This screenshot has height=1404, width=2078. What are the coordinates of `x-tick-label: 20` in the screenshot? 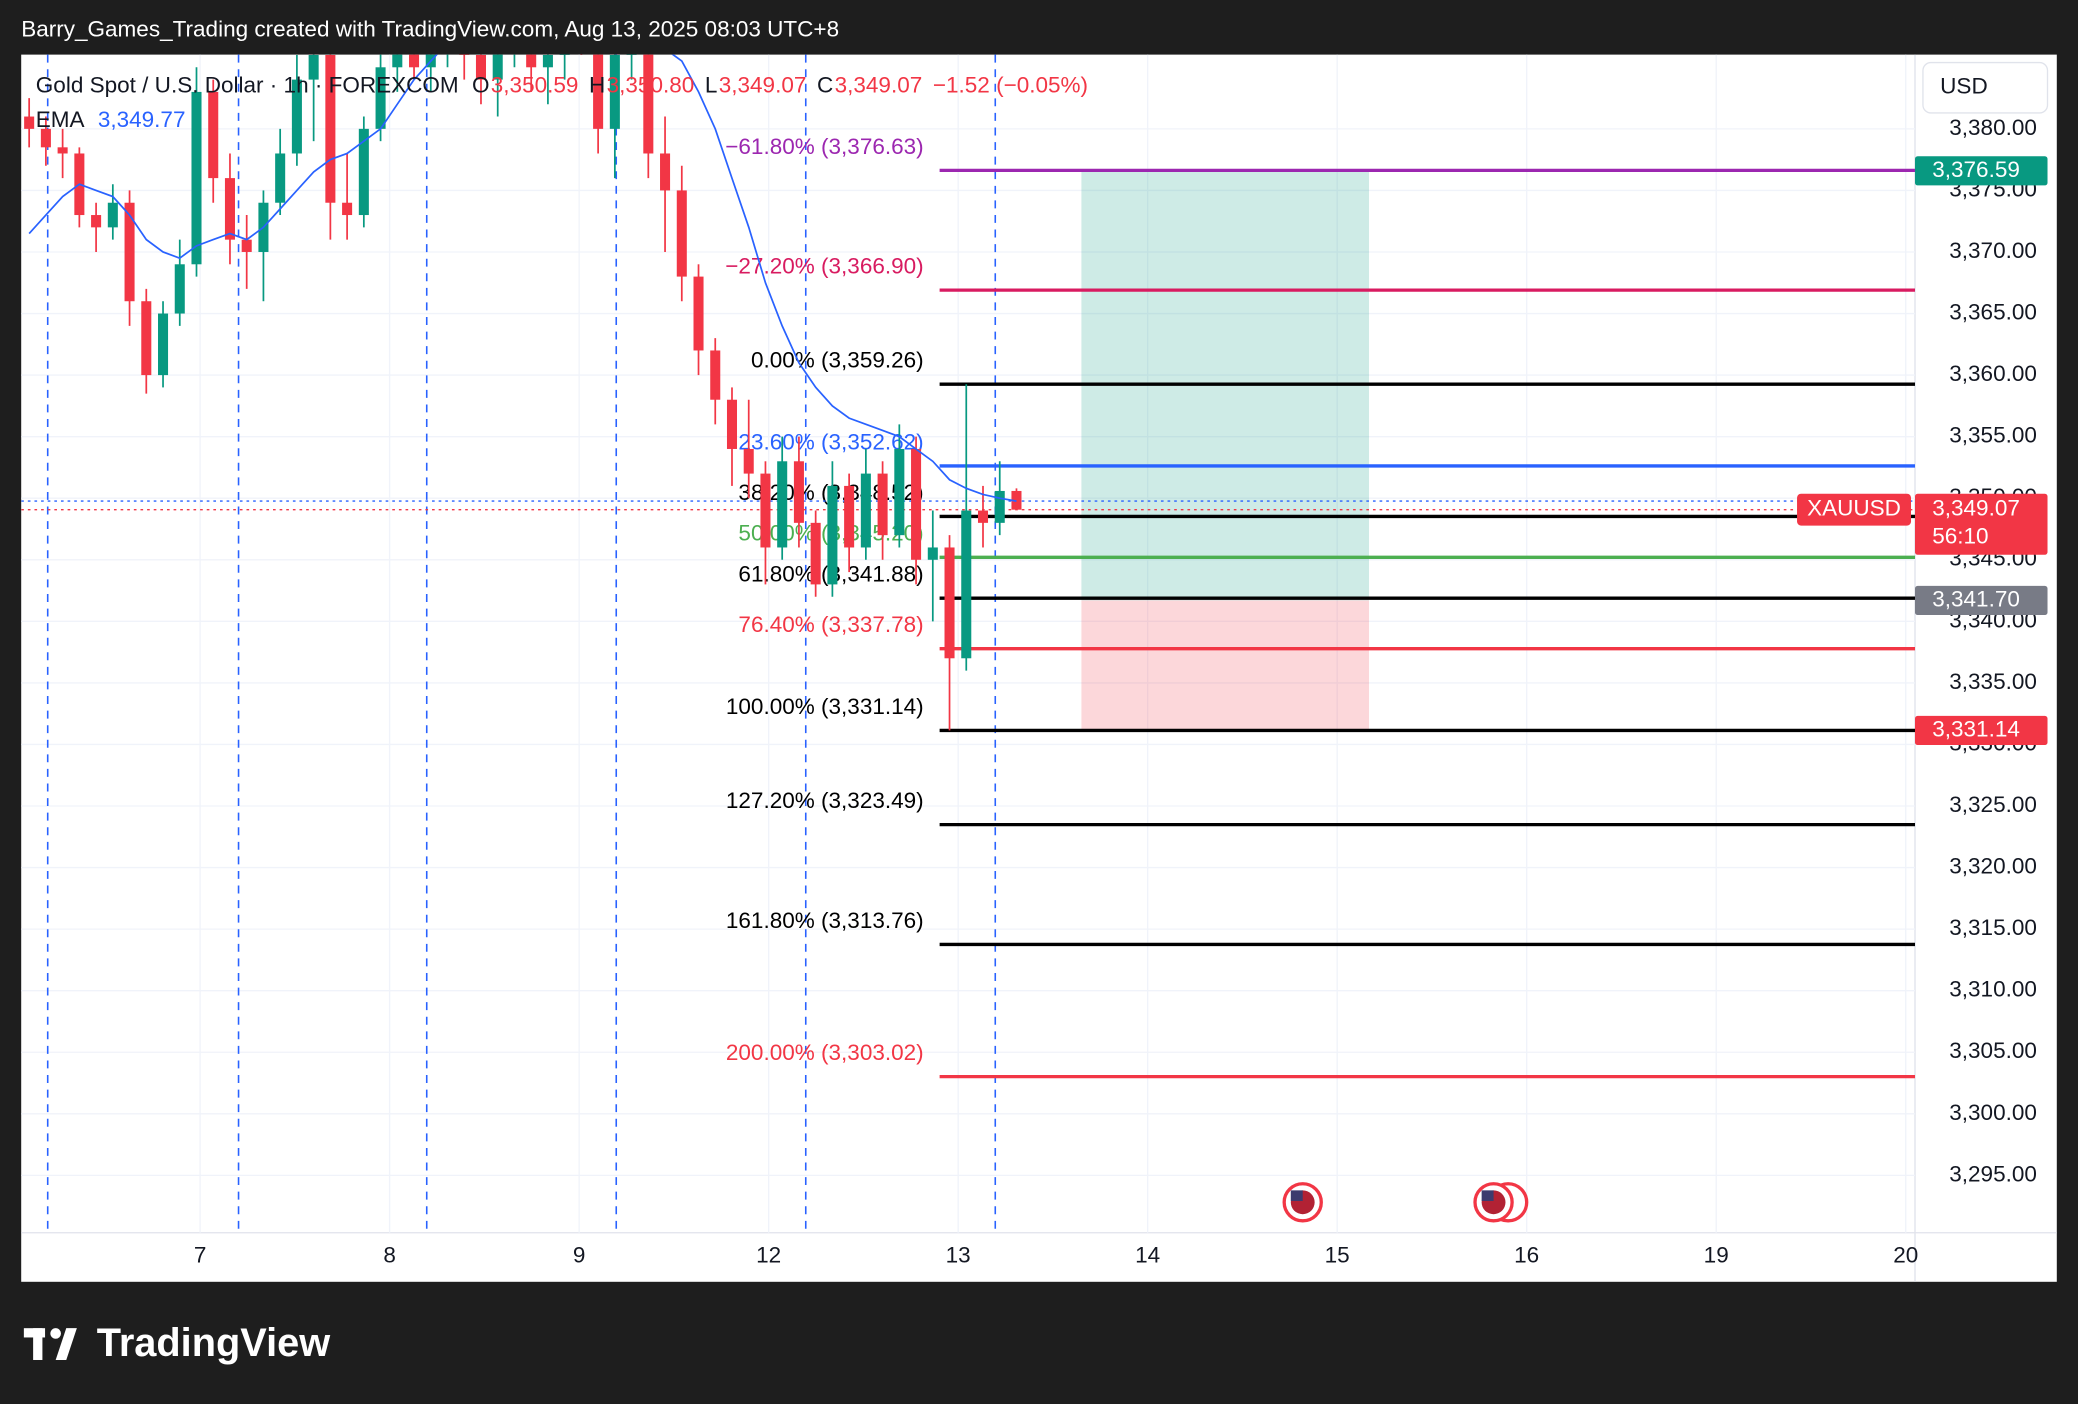 It's located at (1905, 1255).